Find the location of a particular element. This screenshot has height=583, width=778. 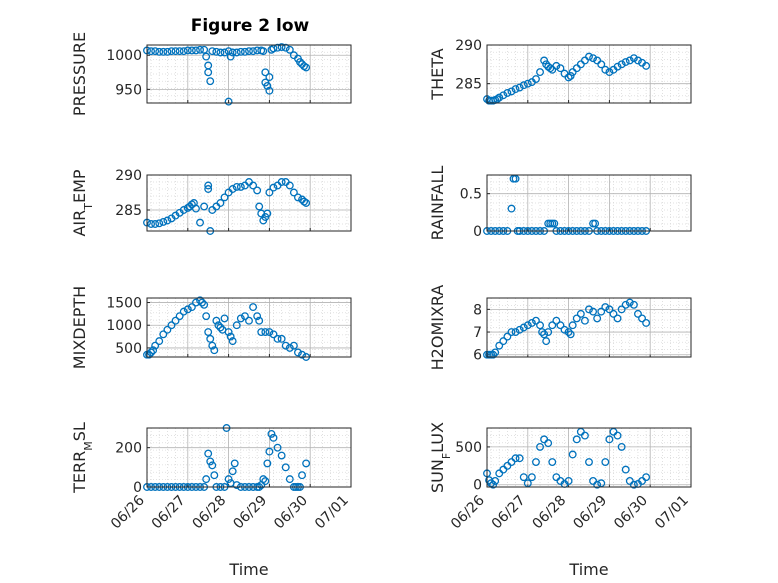

x-axis-label: Time is located at coordinates (248, 569).